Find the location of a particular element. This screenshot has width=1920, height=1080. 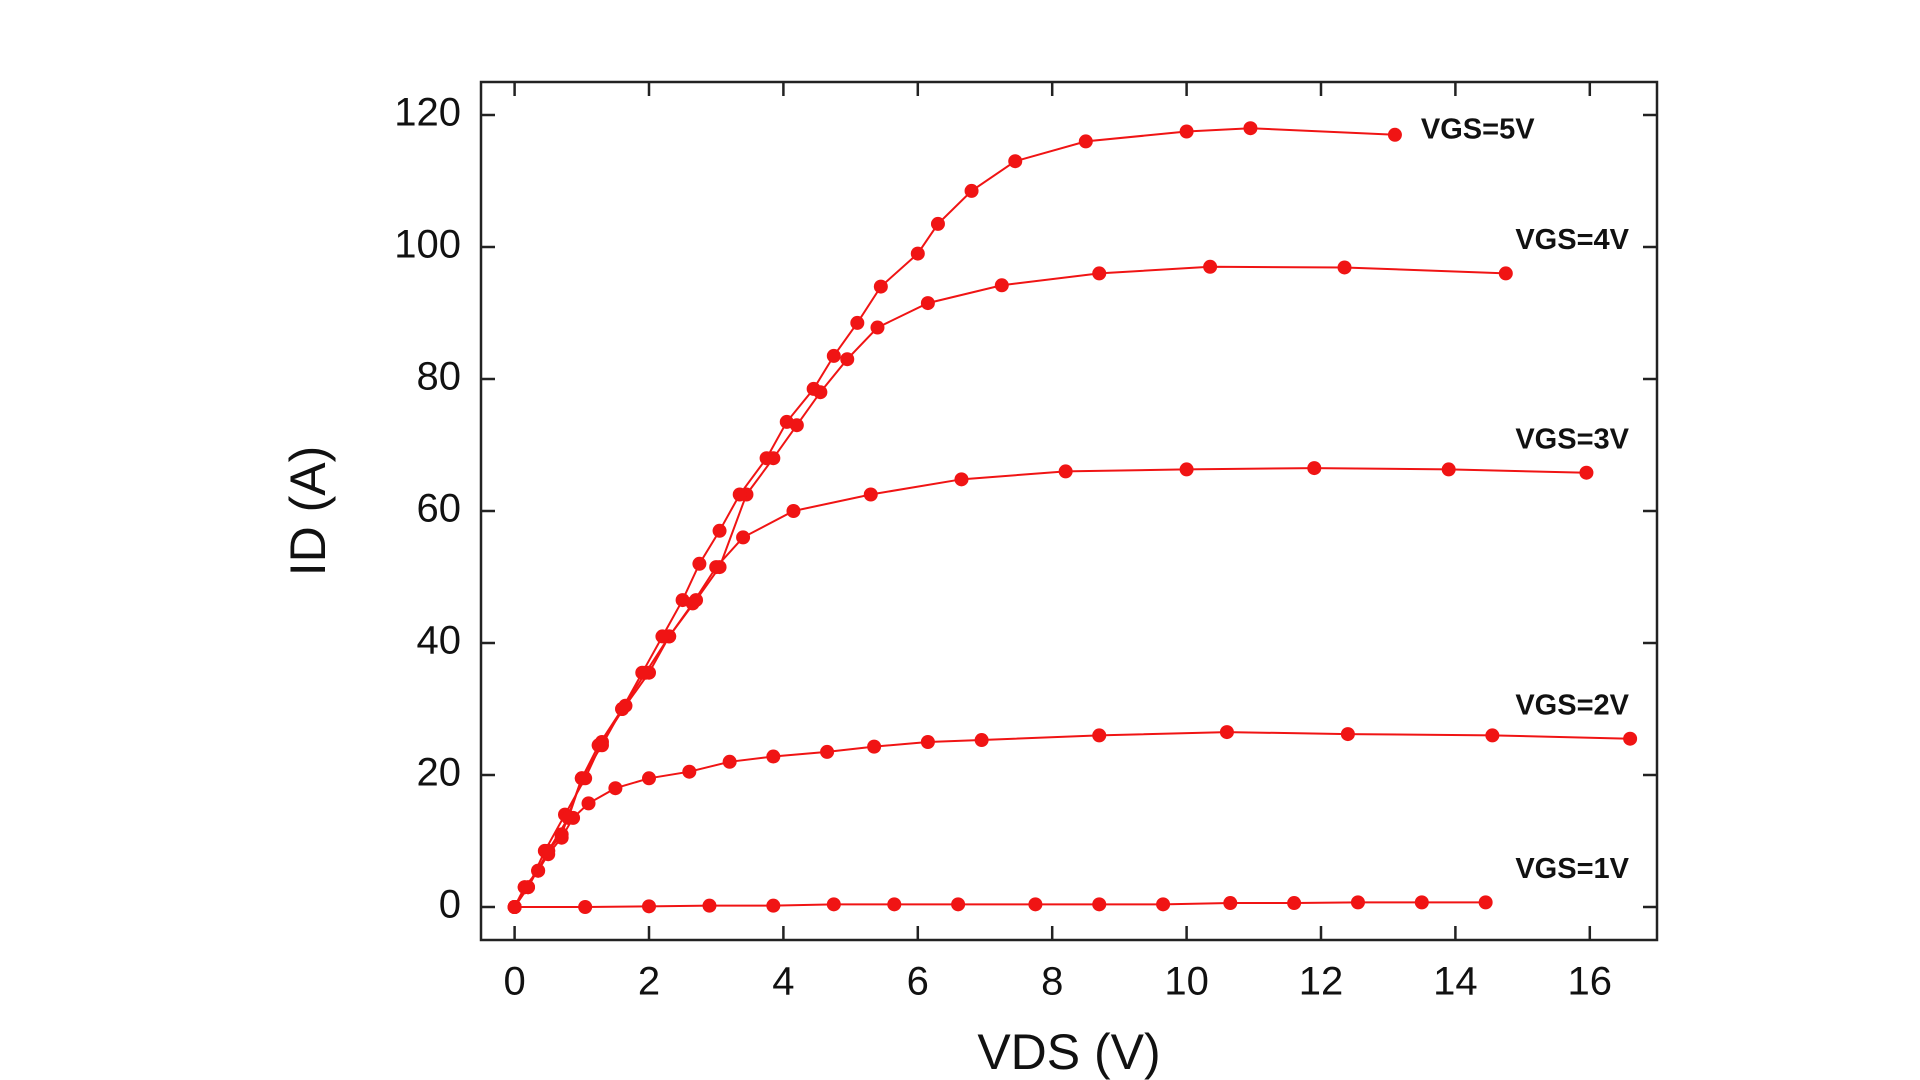

x-tick-label: 14 is located at coordinates (1455, 982).